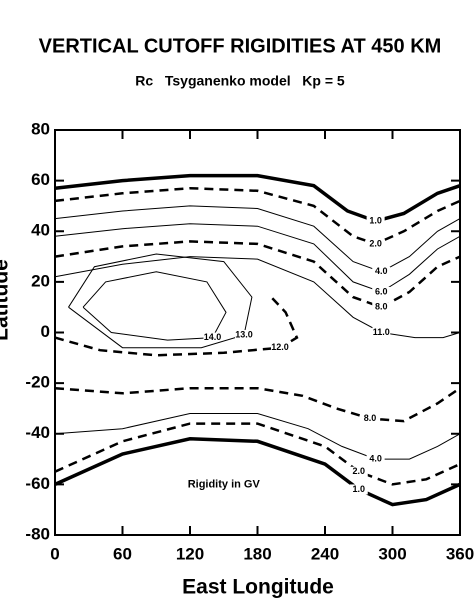 This screenshot has width=474, height=612. I want to click on contour-label: 12.0, so click(280, 347).